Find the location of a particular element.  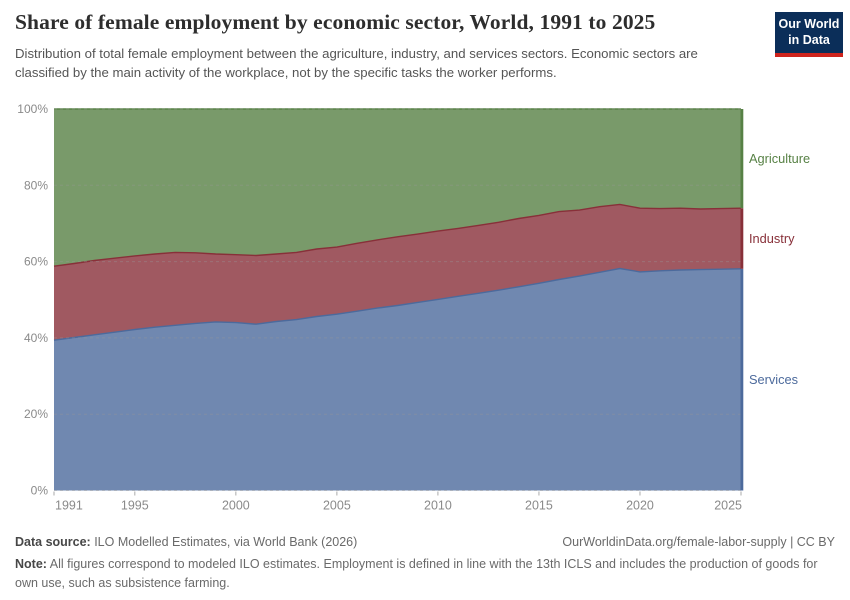

x-axis-tick-label: 2015 is located at coordinates (539, 506).